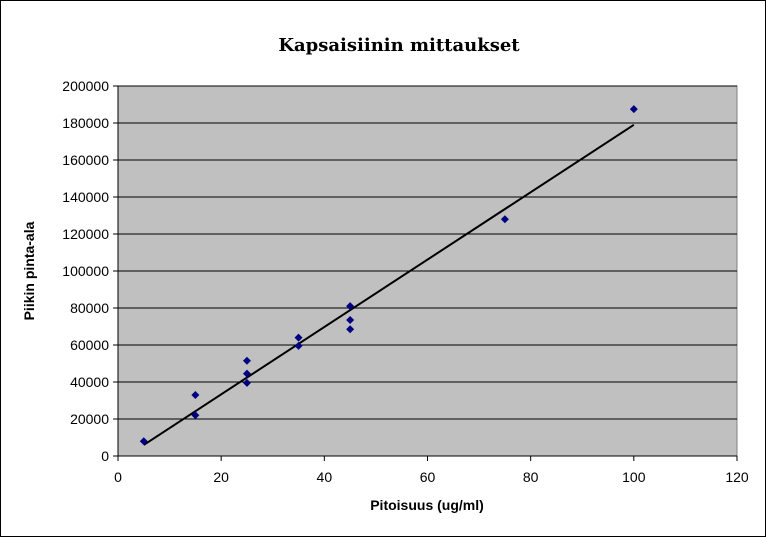 This screenshot has height=538, width=766. Describe the element at coordinates (428, 477) in the screenshot. I see `x-tick-label: 60` at that location.